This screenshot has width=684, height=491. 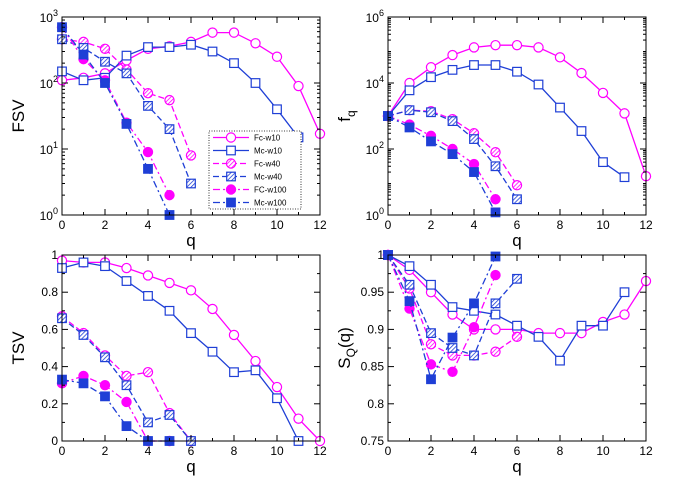 I want to click on y-tick-label: 0.4, so click(x=49, y=367).